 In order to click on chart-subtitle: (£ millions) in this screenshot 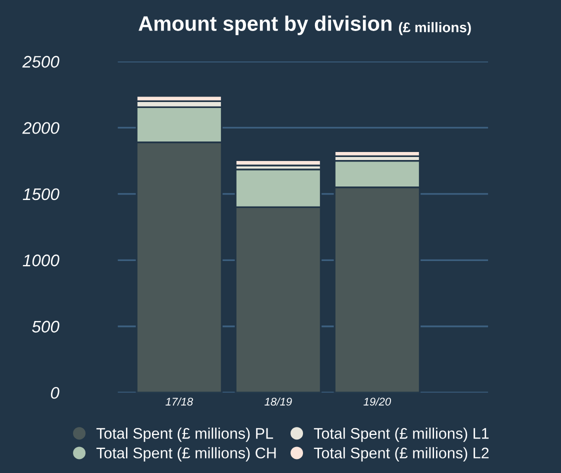, I will do `click(434, 29)`.